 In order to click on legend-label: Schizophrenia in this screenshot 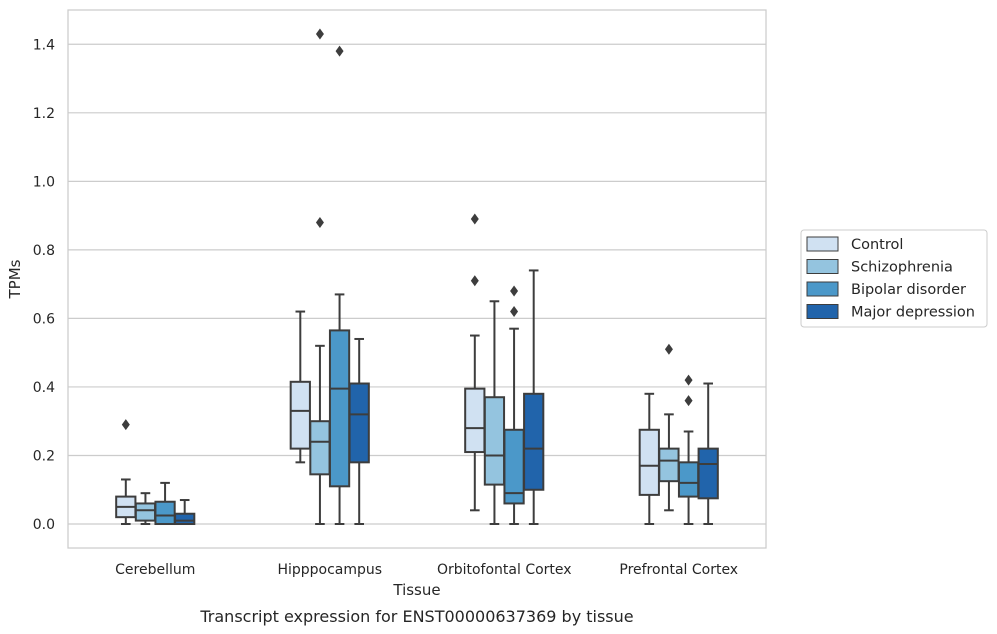, I will do `click(902, 268)`.